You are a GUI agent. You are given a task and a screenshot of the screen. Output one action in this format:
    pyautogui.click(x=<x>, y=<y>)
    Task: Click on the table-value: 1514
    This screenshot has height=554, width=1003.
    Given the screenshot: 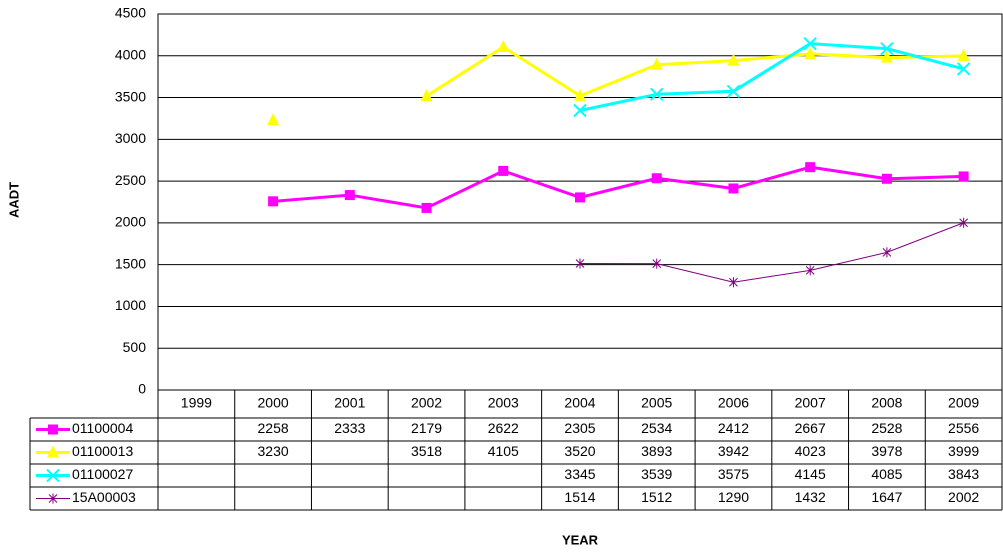 What is the action you would take?
    pyautogui.click(x=579, y=497)
    